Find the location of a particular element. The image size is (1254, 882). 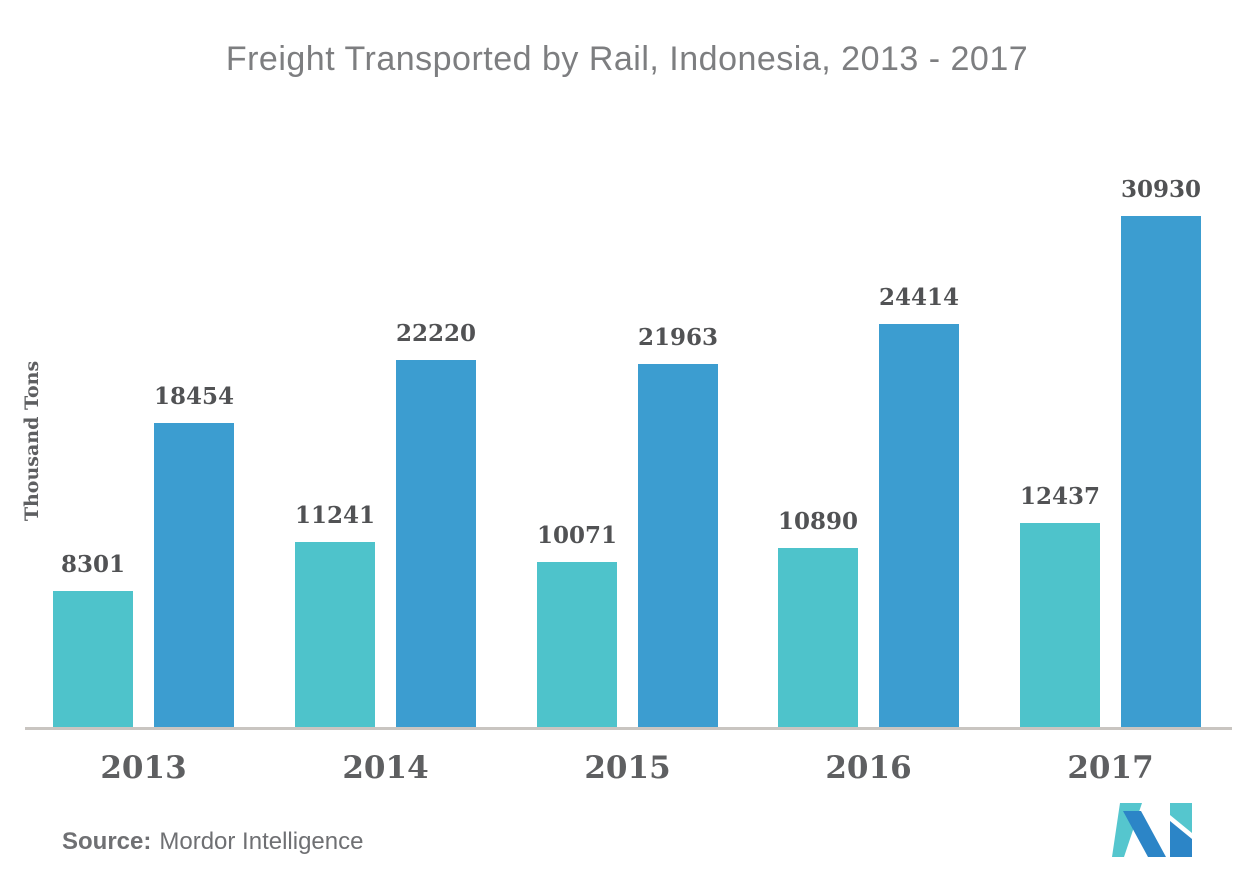

mordor-intelligence-logo is located at coordinates (1152, 830).